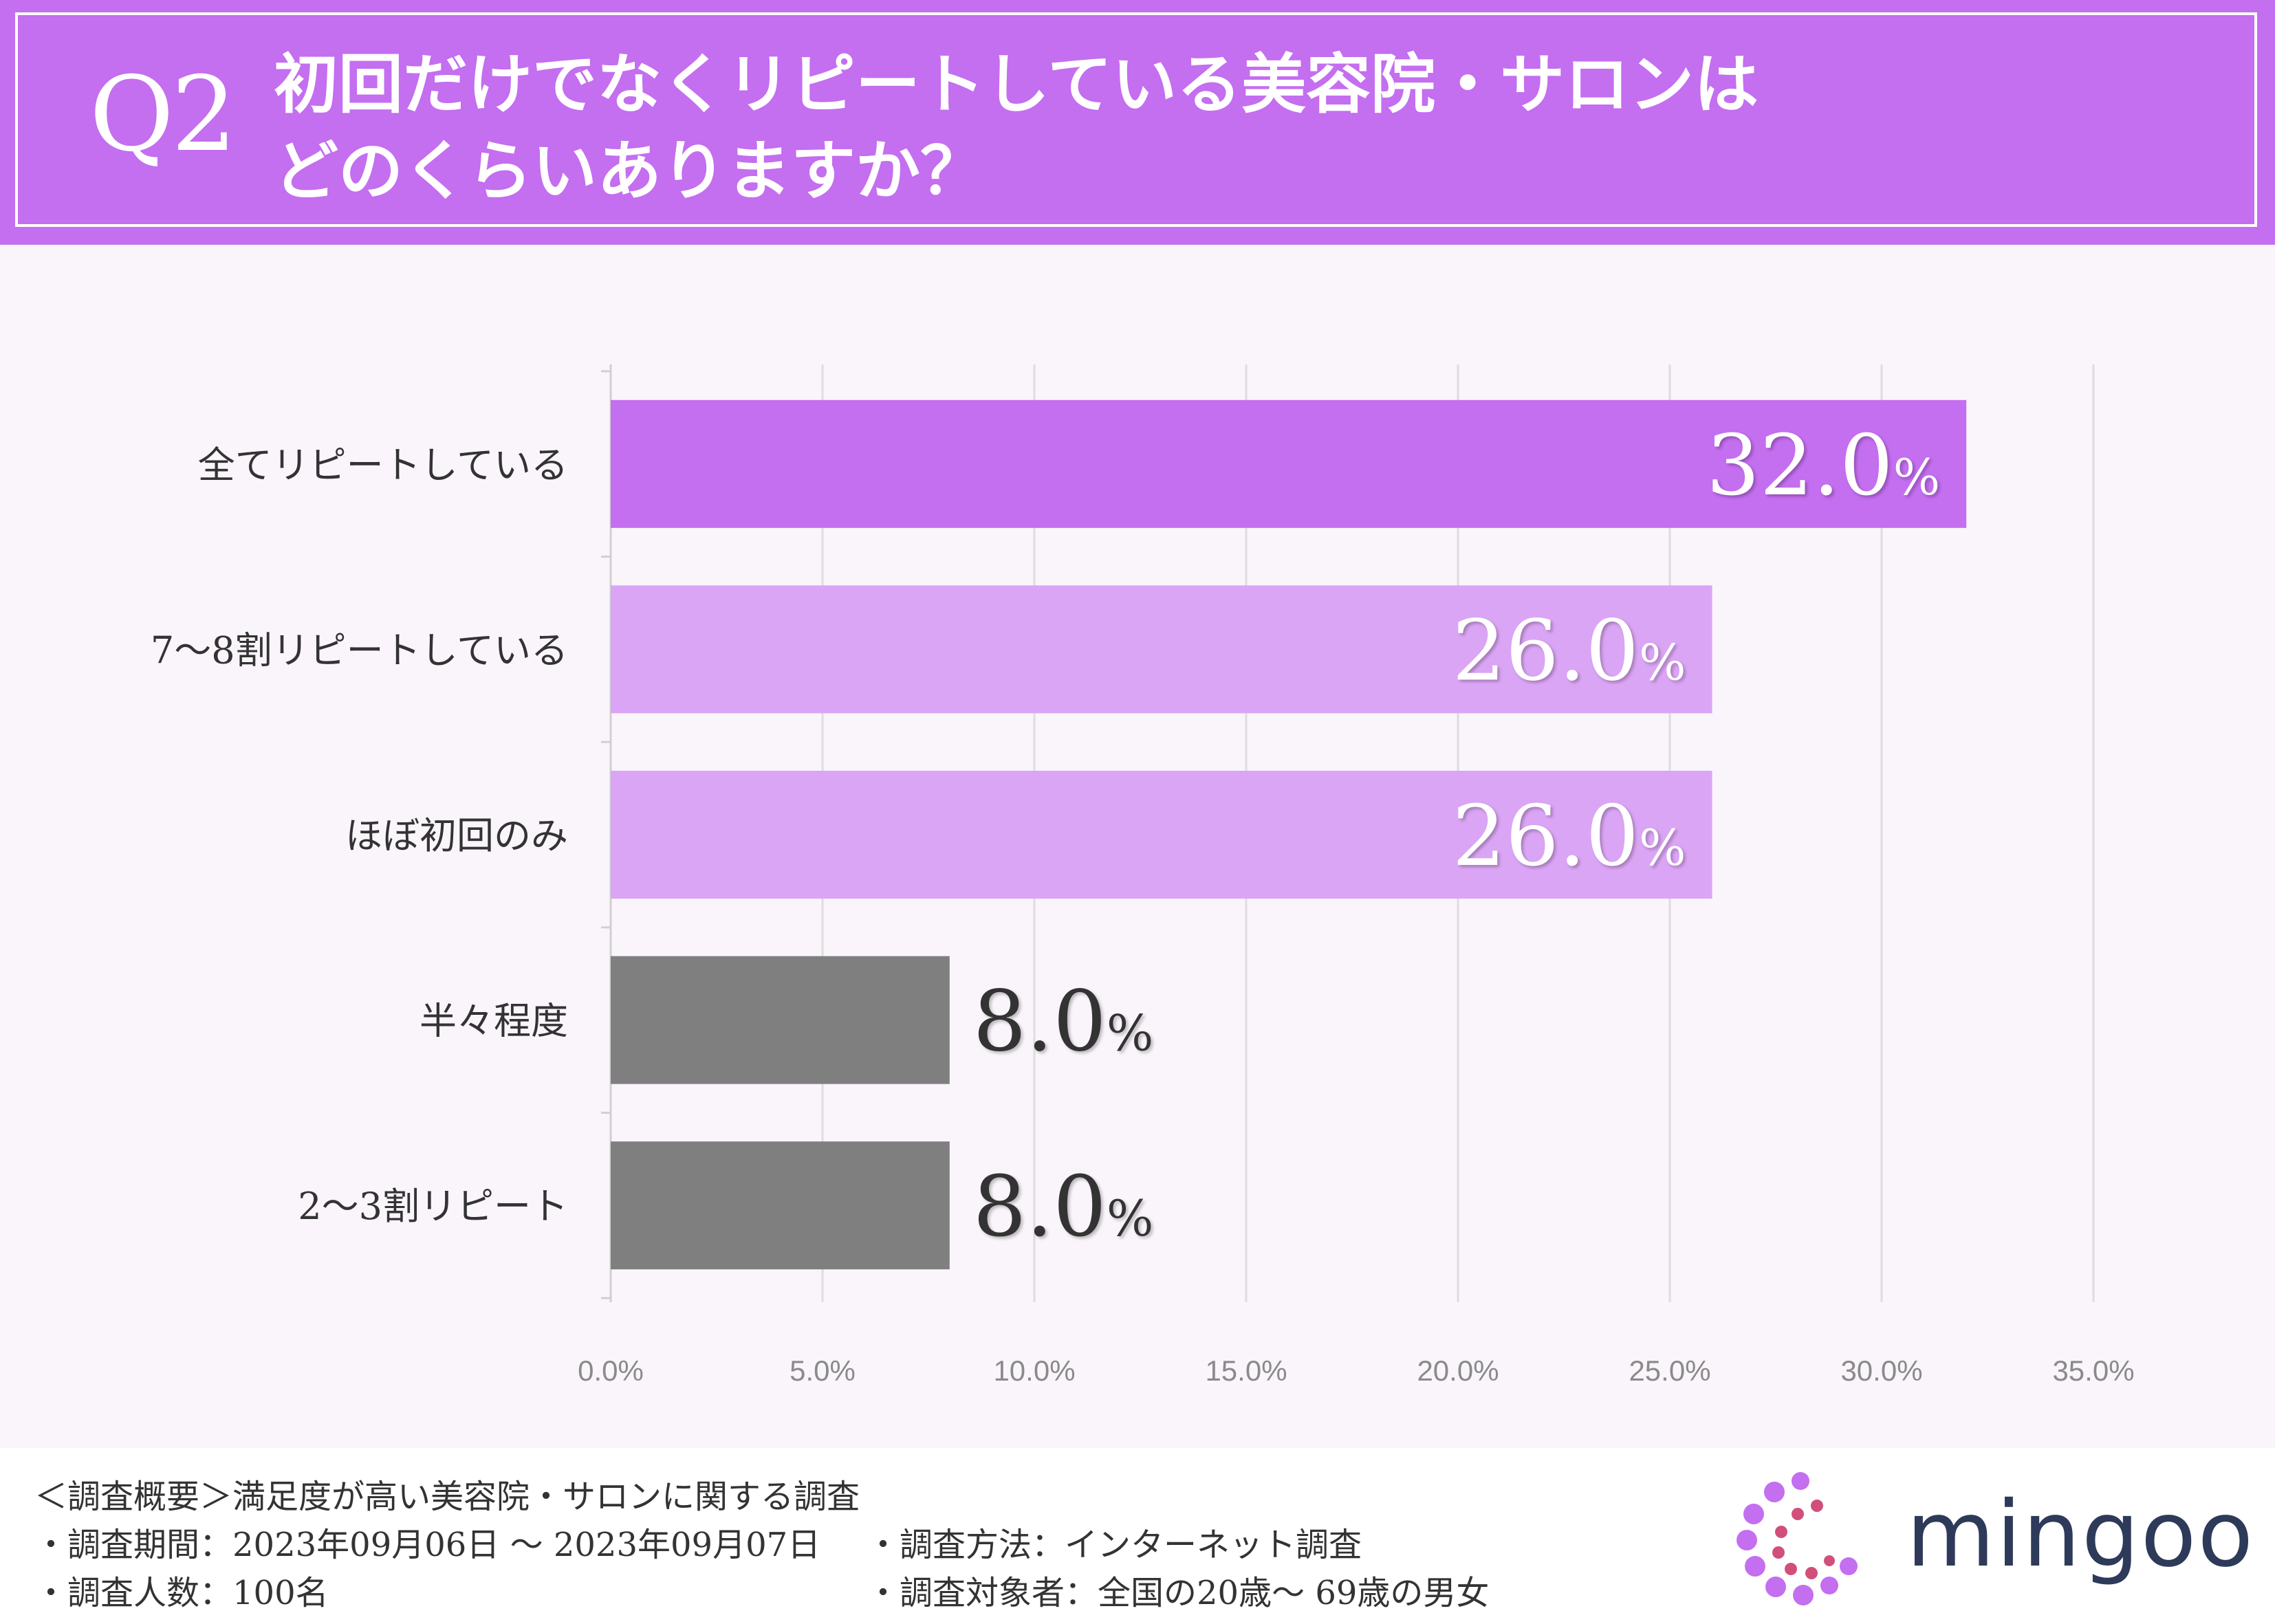 This screenshot has width=2275, height=1624. Describe the element at coordinates (1881, 1370) in the screenshot. I see `x-tick-label: 30.0%` at that location.